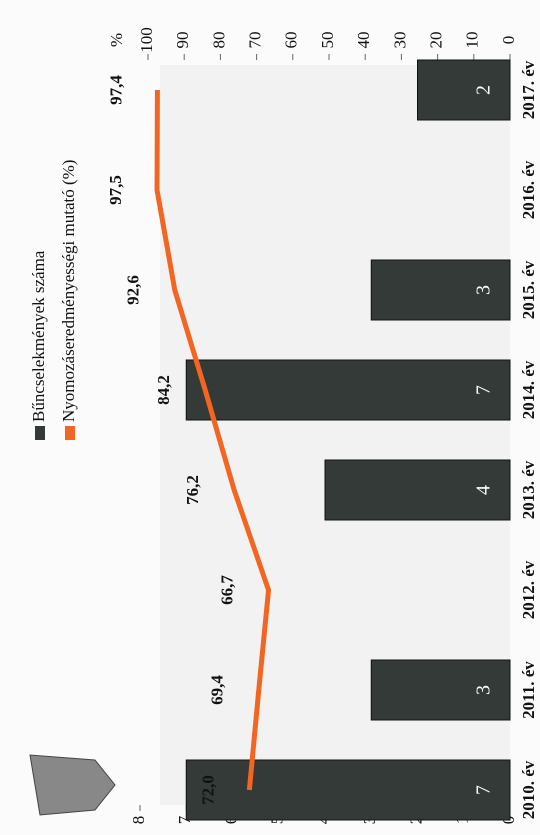 The width and height of the screenshot is (540, 835). Describe the element at coordinates (115, 190) in the screenshot. I see `line-label: 97,5` at that location.